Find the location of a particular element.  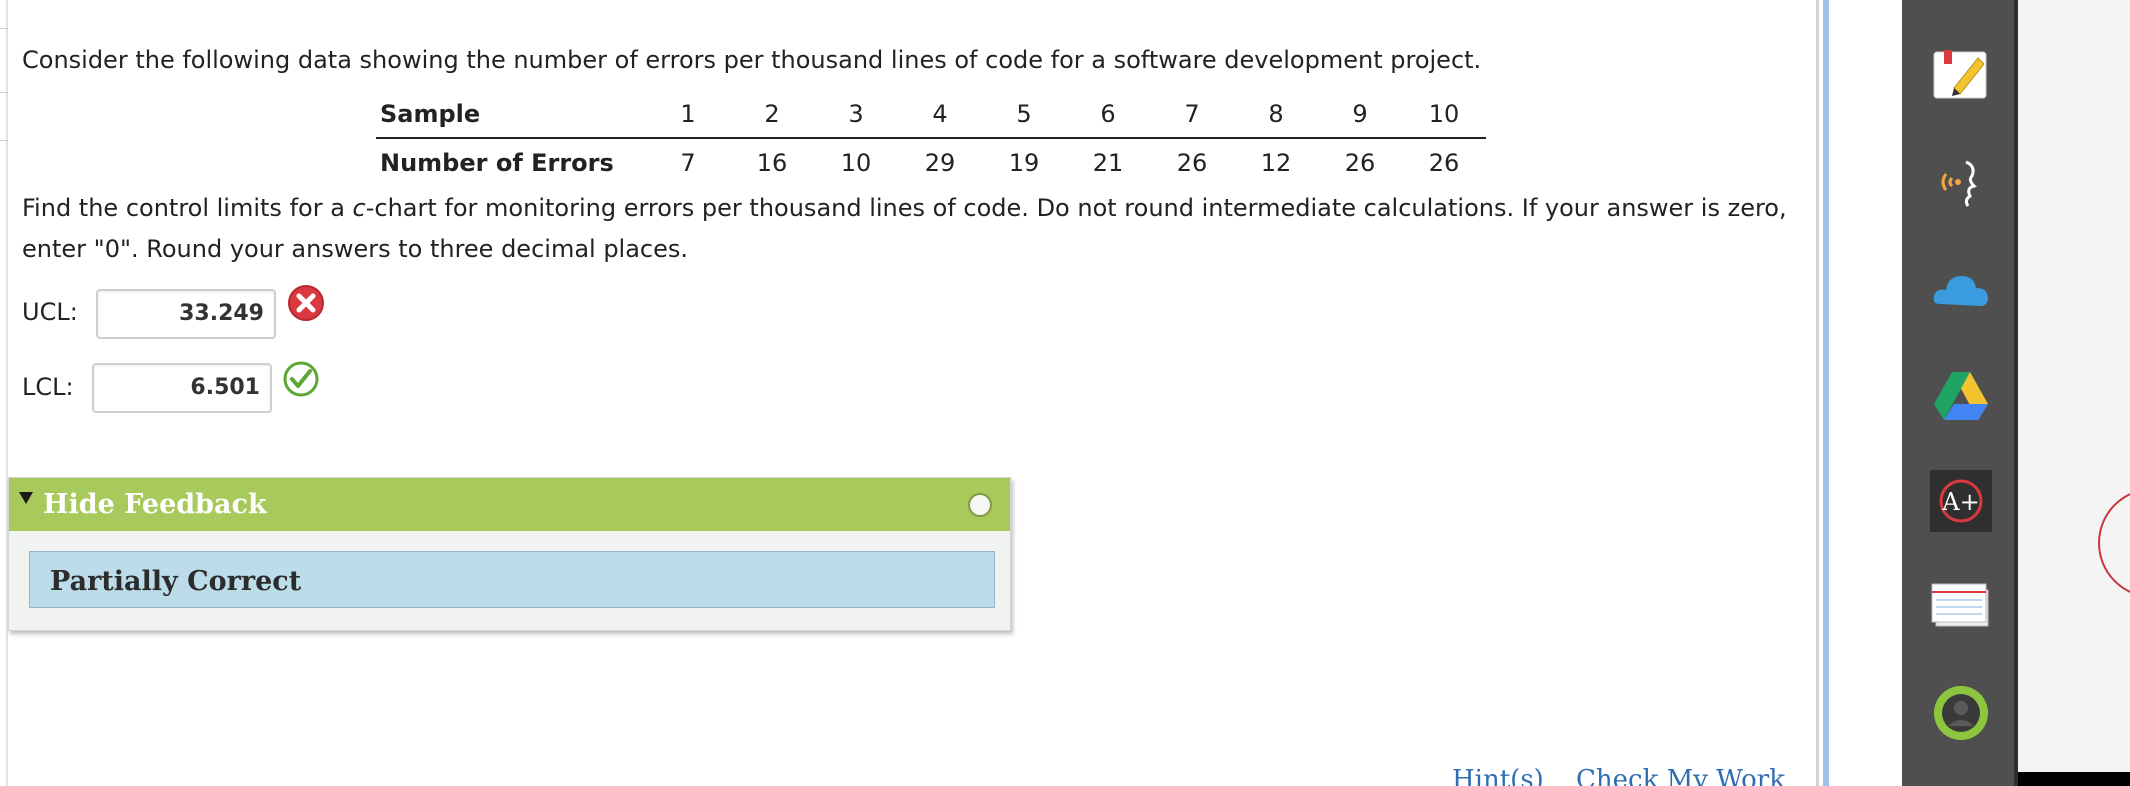

errors-cell: 16 is located at coordinates (772, 162).